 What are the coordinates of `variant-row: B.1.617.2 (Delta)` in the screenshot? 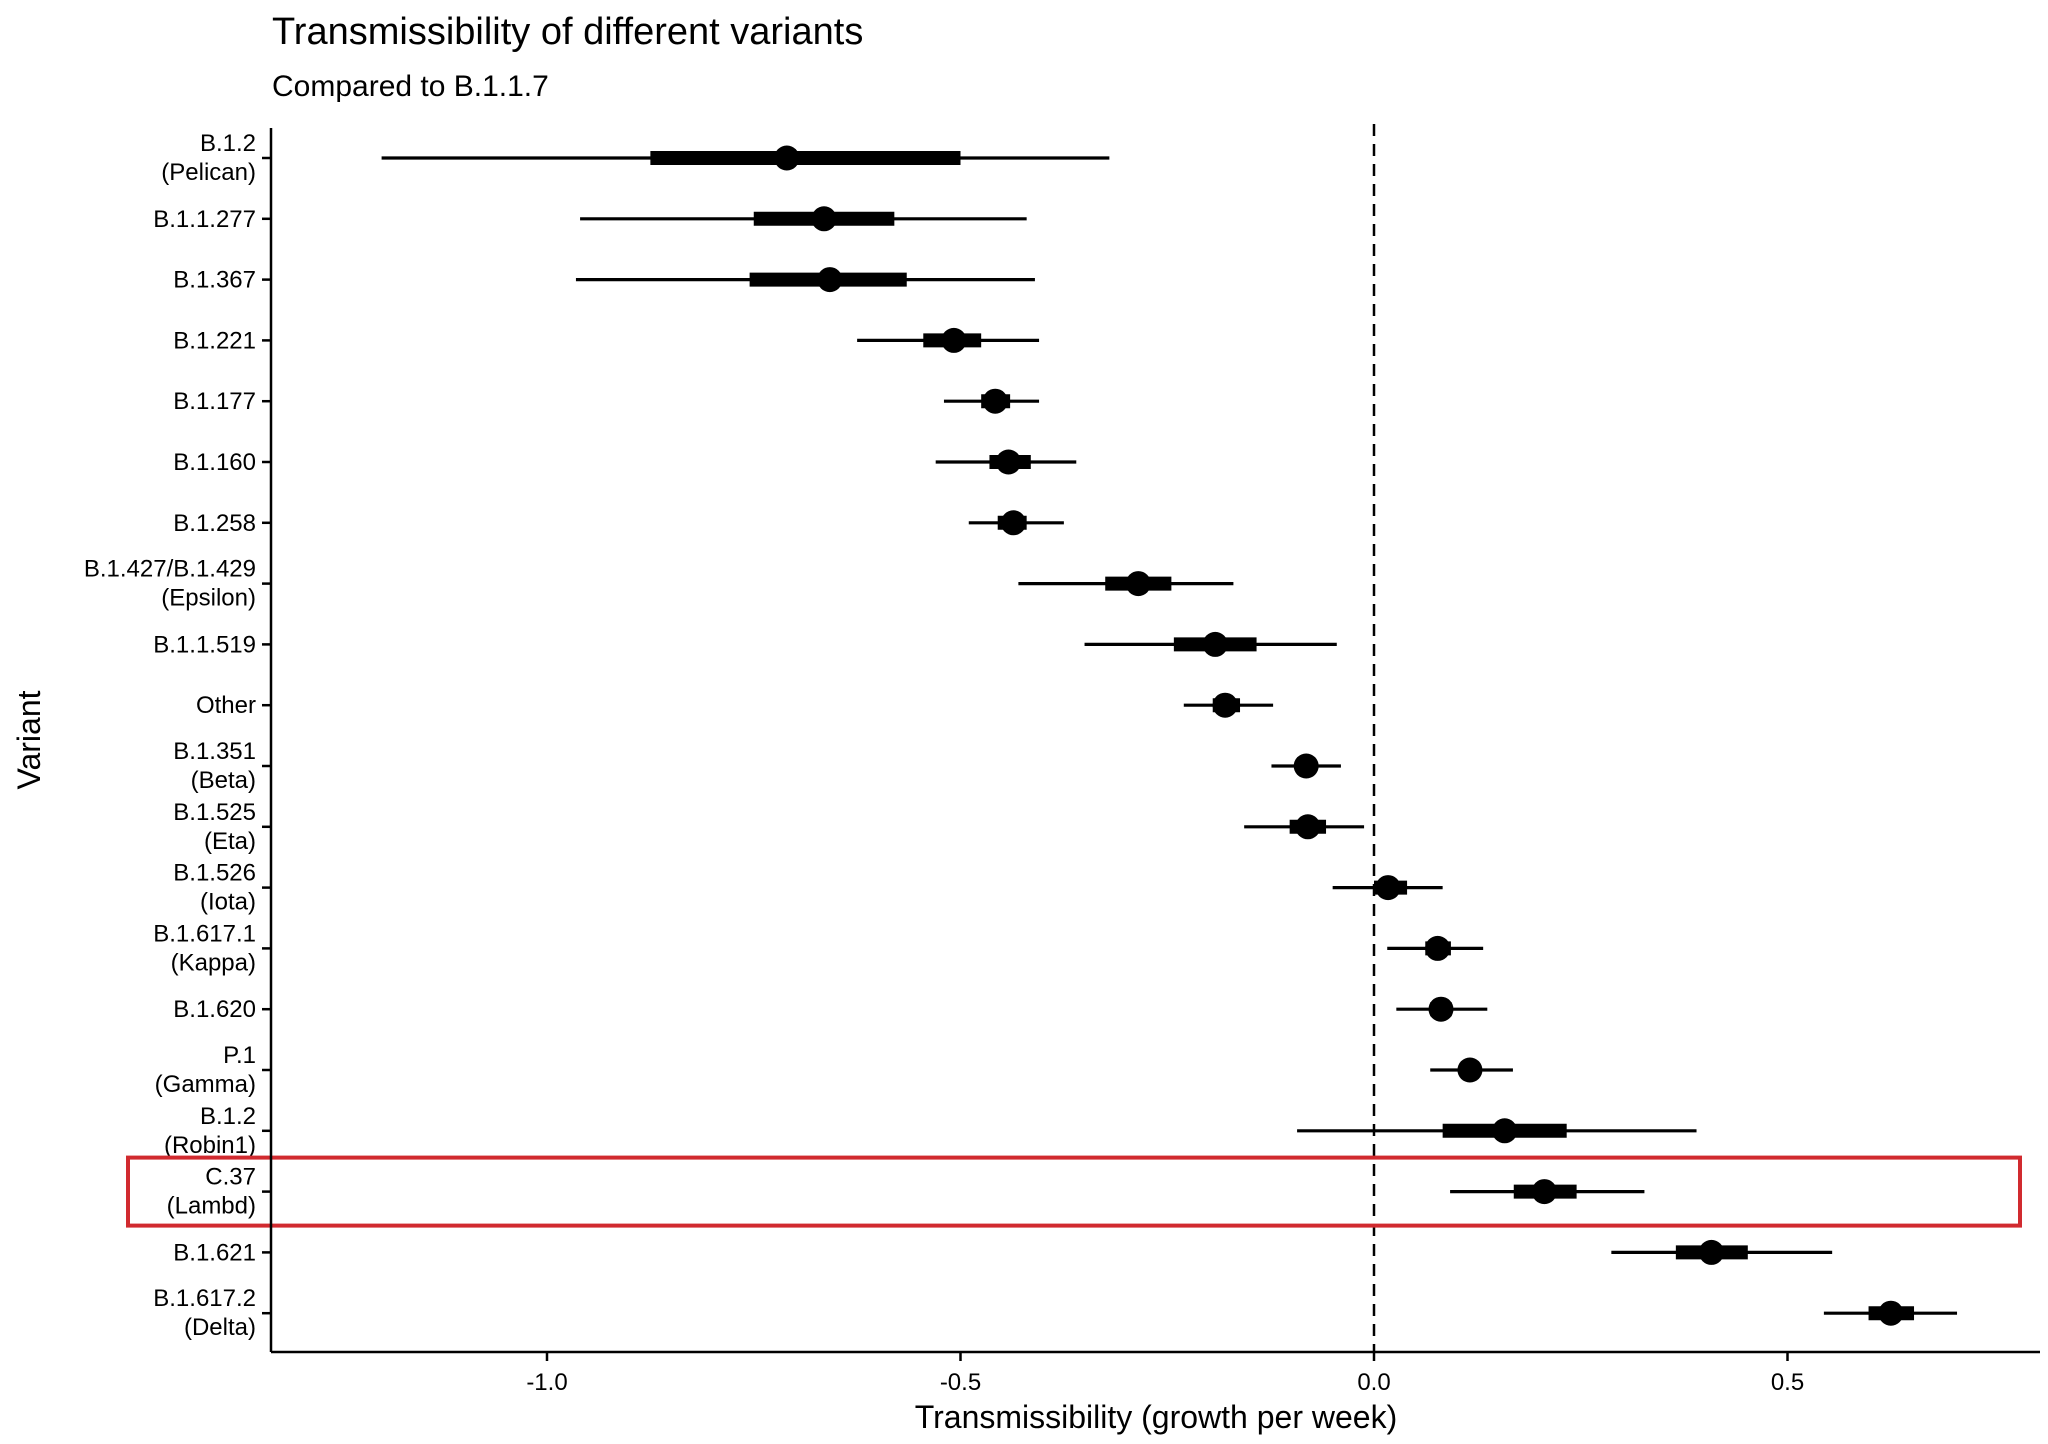 It's located at (1055, 1313).